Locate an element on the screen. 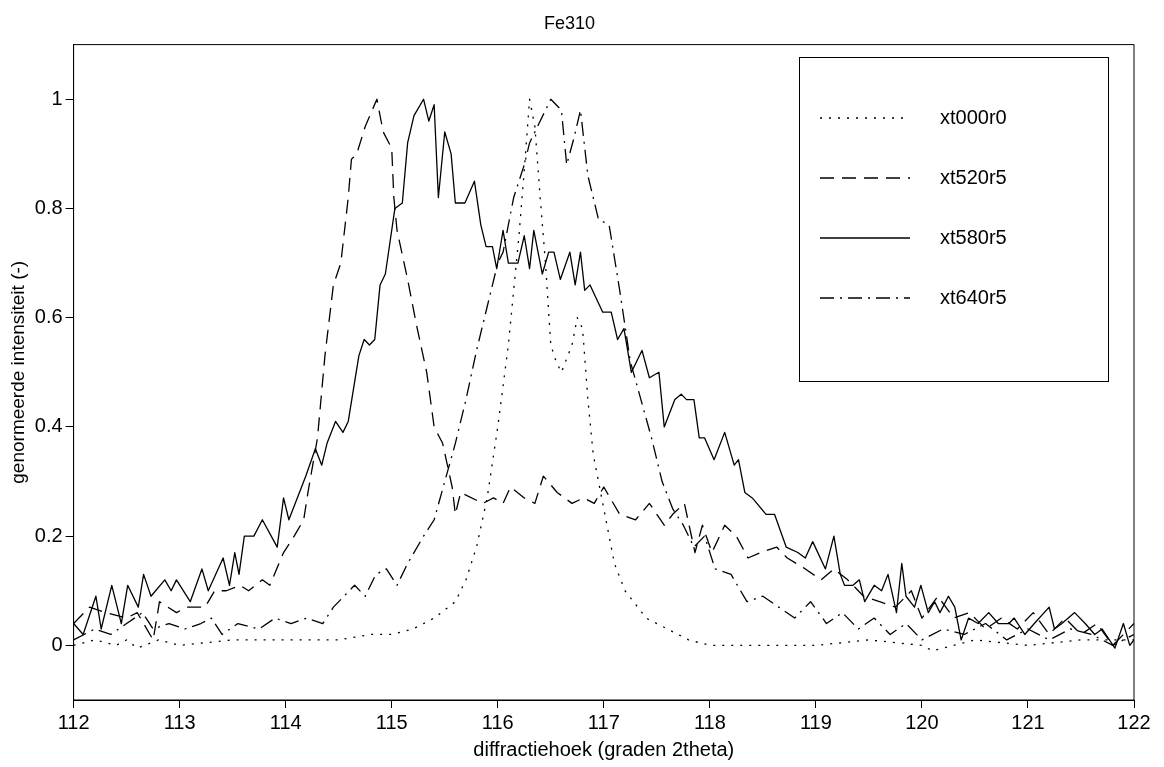 The image size is (1164, 767). x-tick-label: 120 is located at coordinates (922, 721).